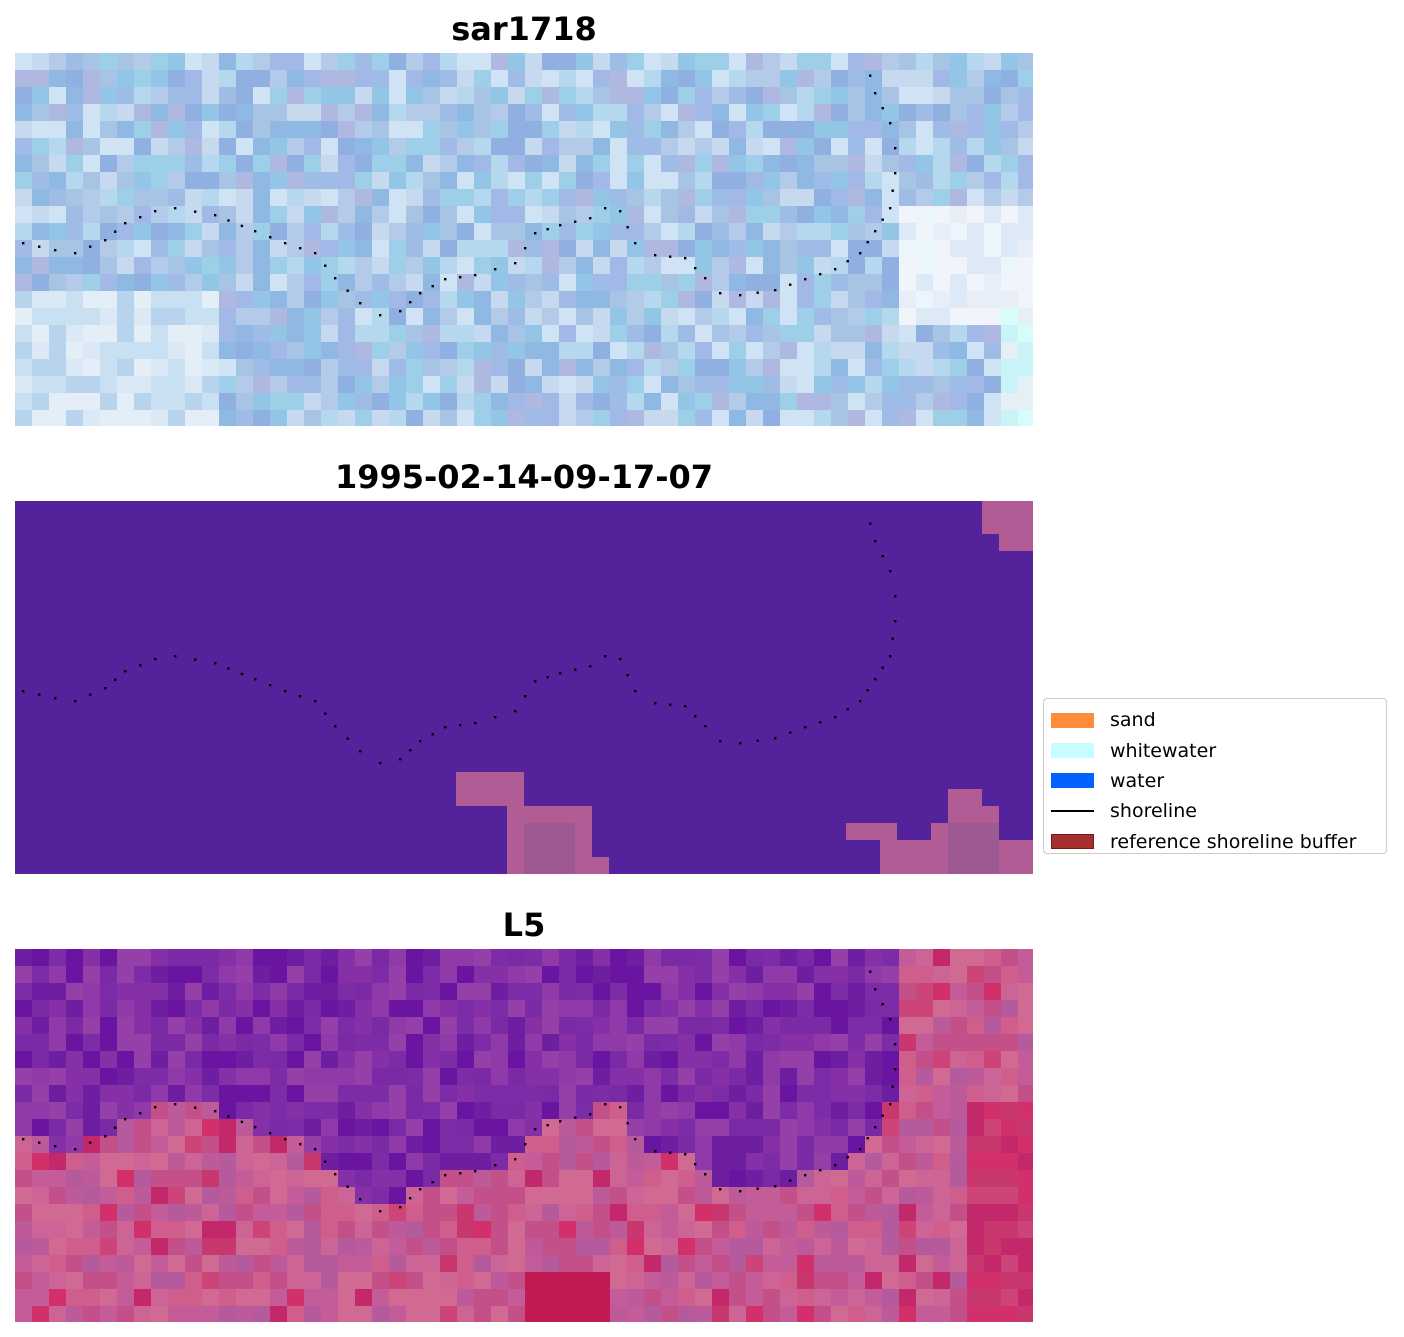  What do you see at coordinates (524, 477) in the screenshot?
I see `panel-title-classified: 1995-02-14-09-17-07` at bounding box center [524, 477].